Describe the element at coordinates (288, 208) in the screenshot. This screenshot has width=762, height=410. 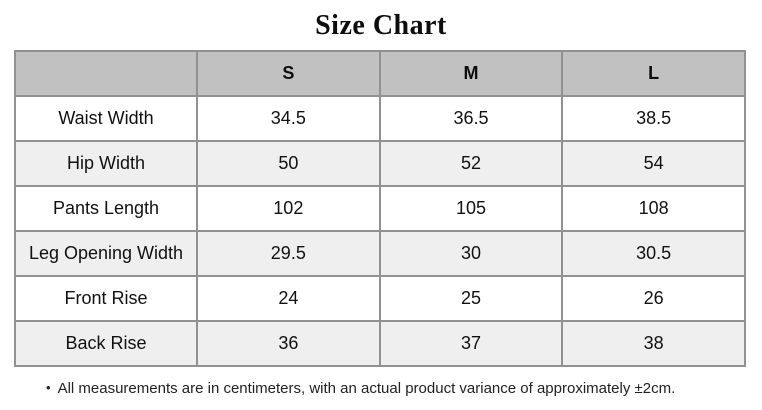
I see `size-value: 102` at that location.